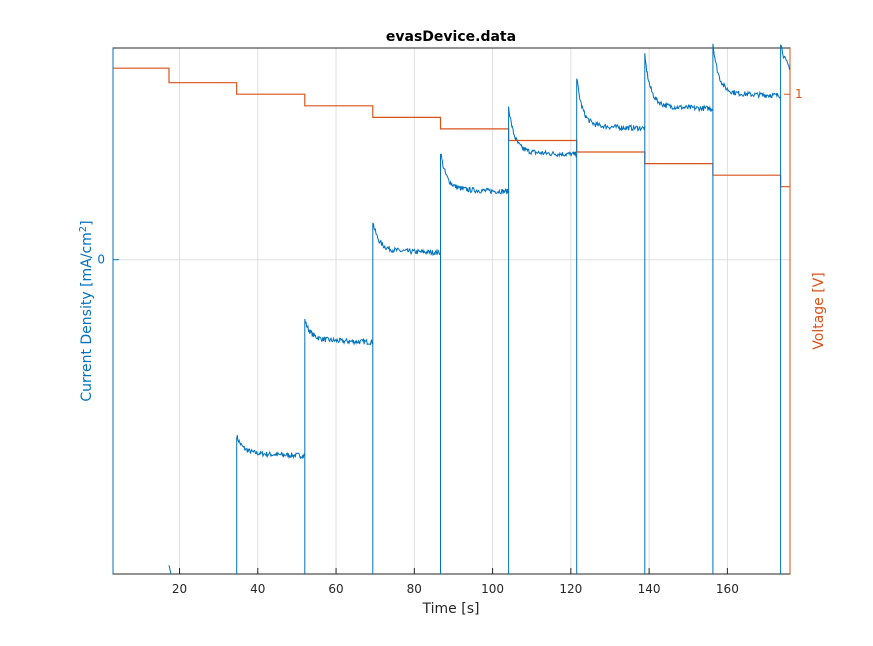 This screenshot has width=873, height=646. Describe the element at coordinates (451, 127) in the screenshot. I see `voltage-series-line` at that location.